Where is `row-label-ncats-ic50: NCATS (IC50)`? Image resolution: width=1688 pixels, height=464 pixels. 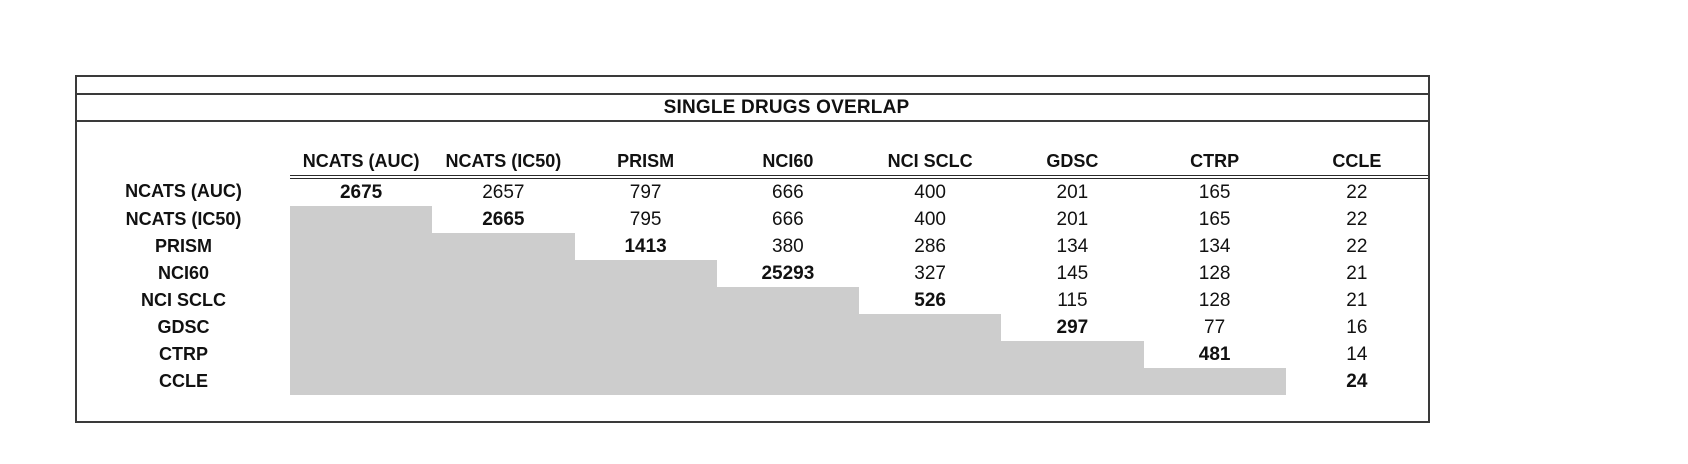 row-label-ncats-ic50: NCATS (IC50) is located at coordinates (183, 219).